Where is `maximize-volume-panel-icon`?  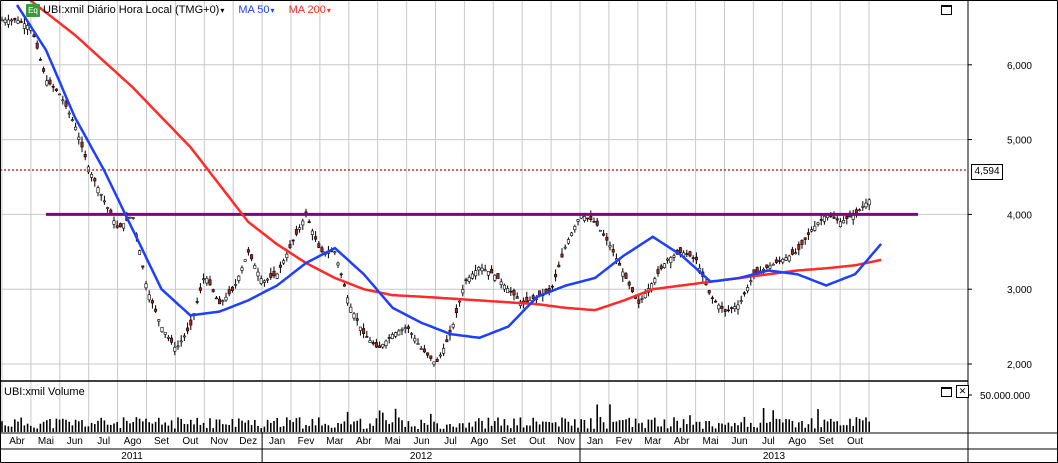
maximize-volume-panel-icon is located at coordinates (946, 392).